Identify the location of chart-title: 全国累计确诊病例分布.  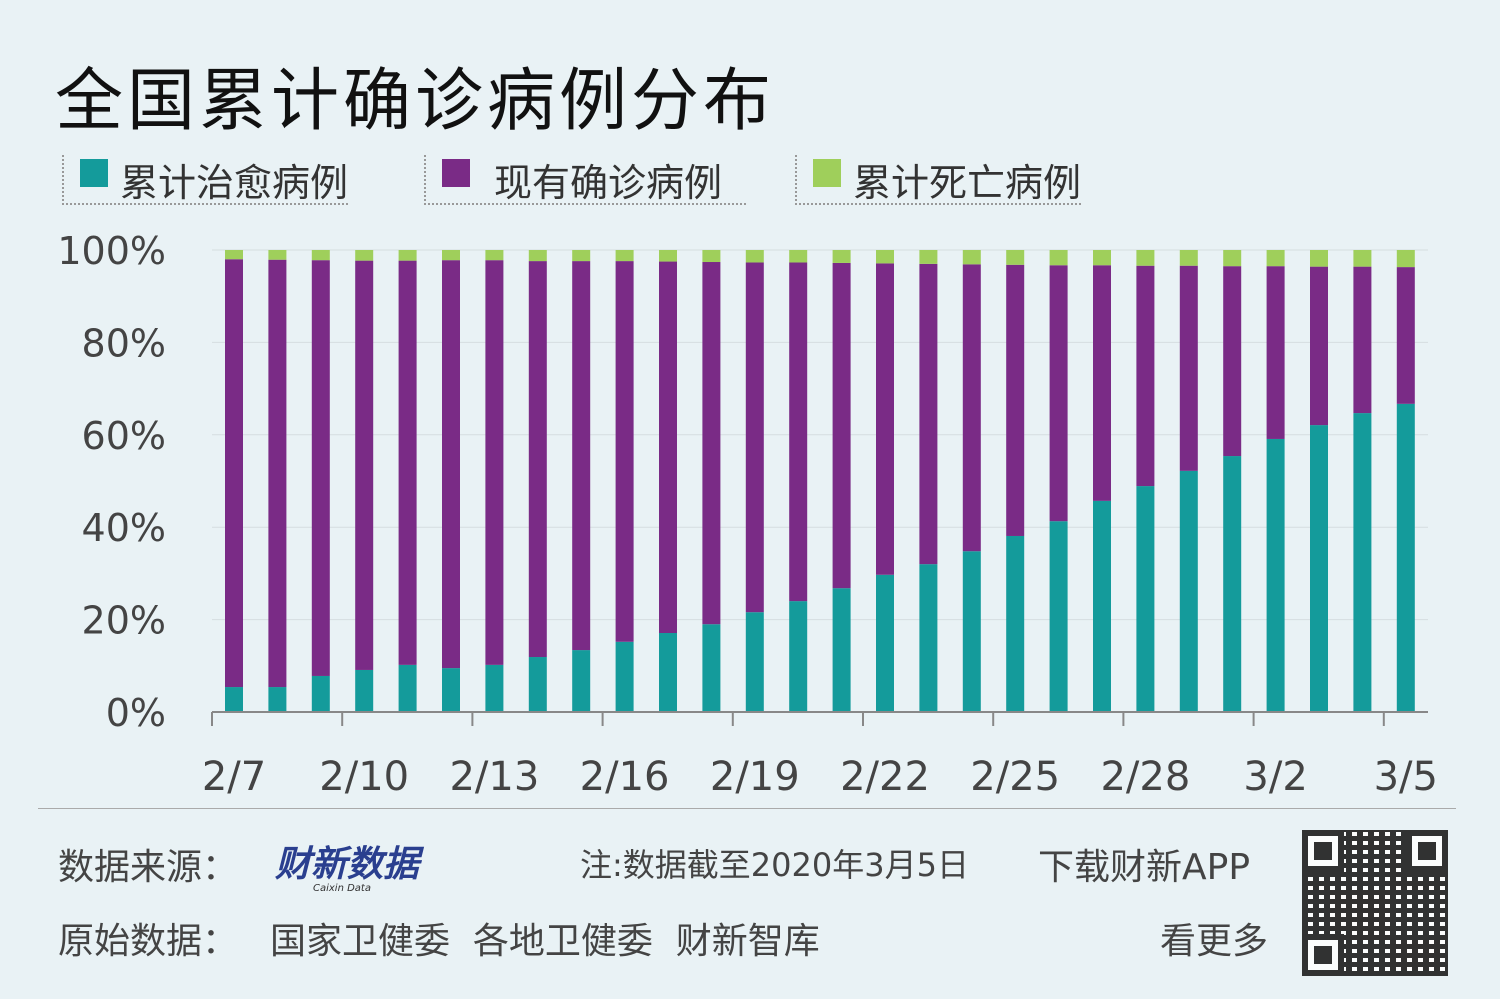
(415, 101).